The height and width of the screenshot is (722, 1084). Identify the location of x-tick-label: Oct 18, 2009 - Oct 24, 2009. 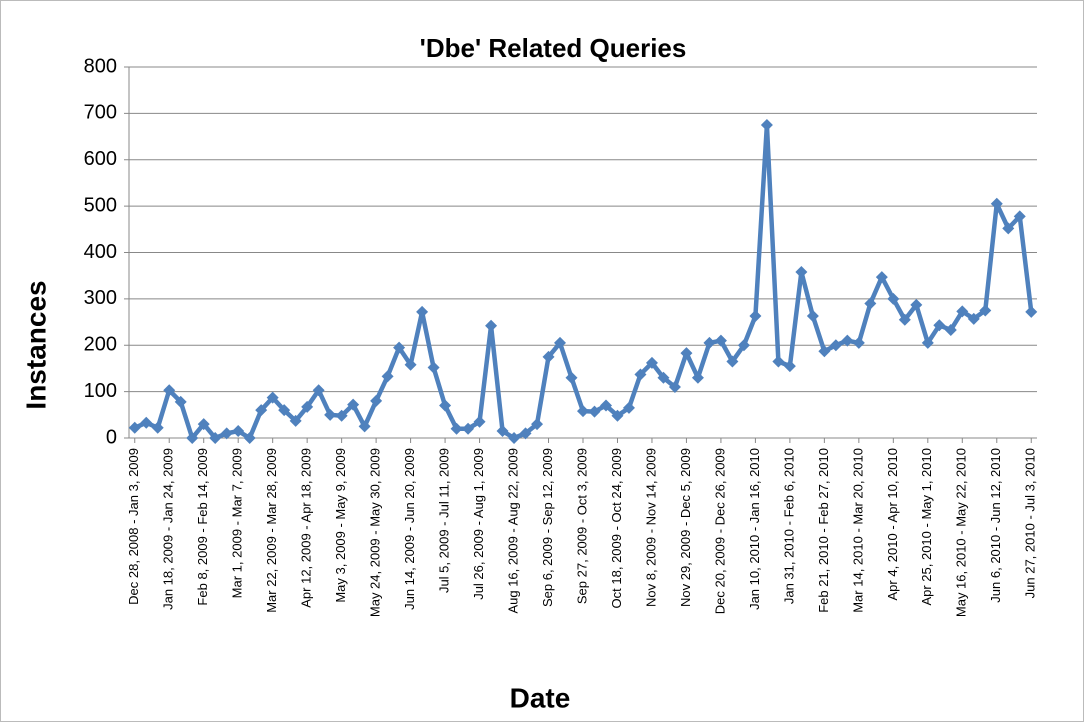
(616, 528).